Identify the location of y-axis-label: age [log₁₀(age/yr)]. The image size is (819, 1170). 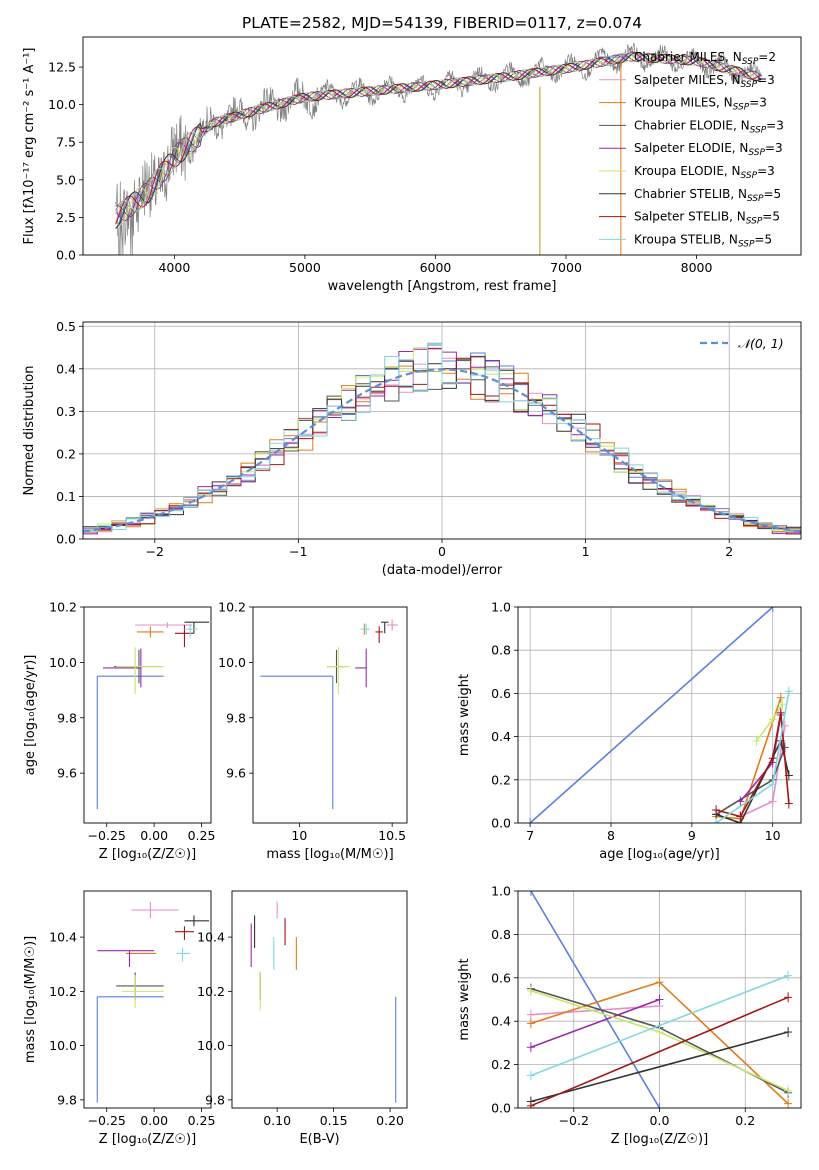
(30, 715).